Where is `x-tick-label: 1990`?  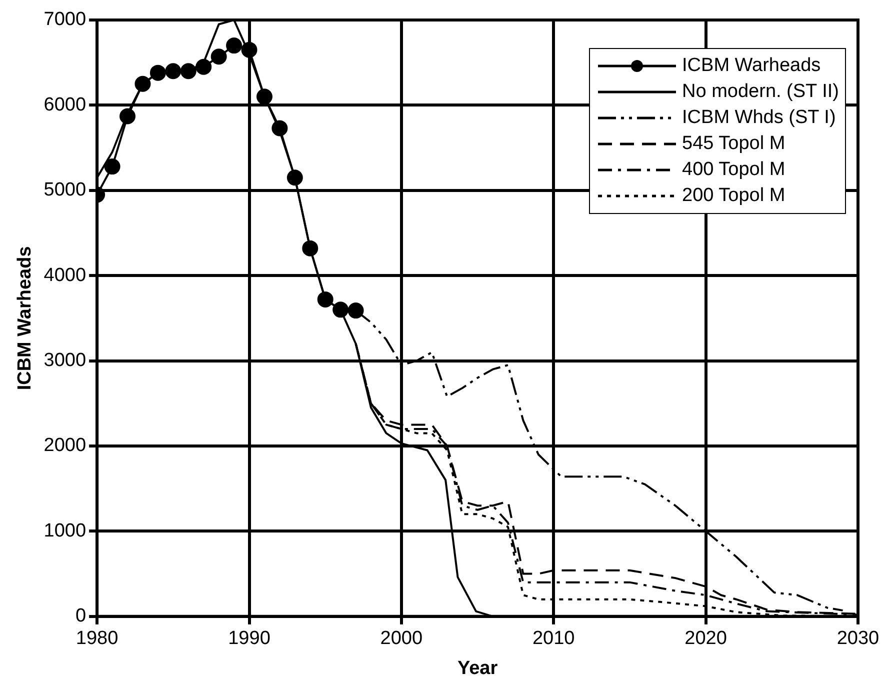 x-tick-label: 1990 is located at coordinates (249, 639).